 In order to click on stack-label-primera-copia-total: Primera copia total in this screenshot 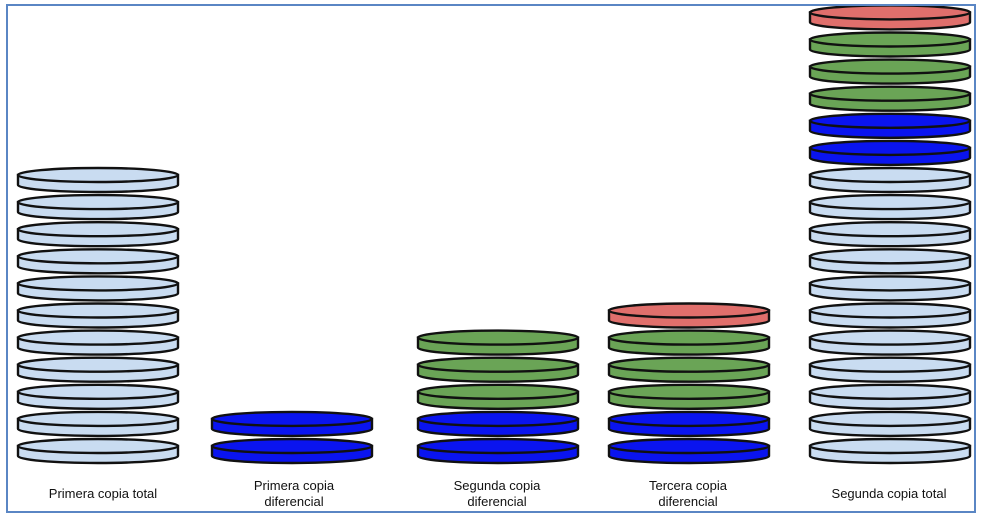, I will do `click(103, 493)`.